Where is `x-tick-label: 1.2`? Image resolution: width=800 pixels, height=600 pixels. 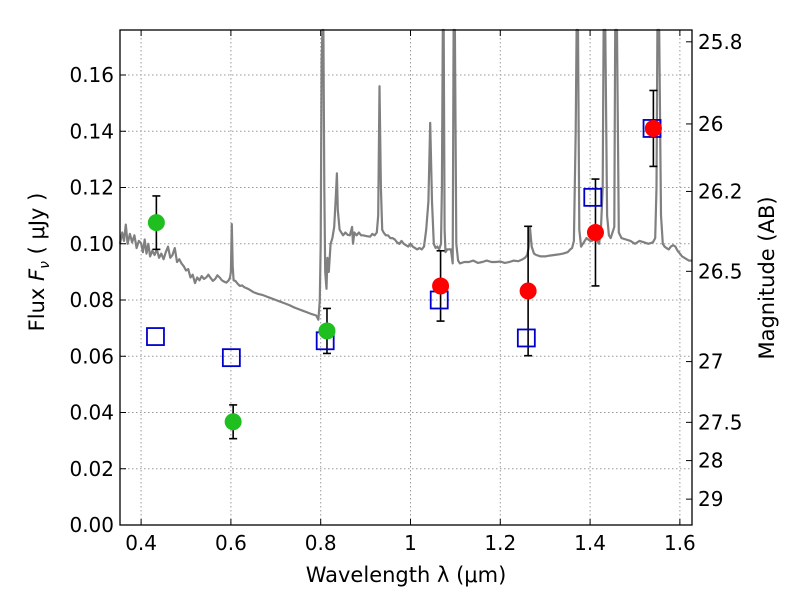 x-tick-label: 1.2 is located at coordinates (500, 543).